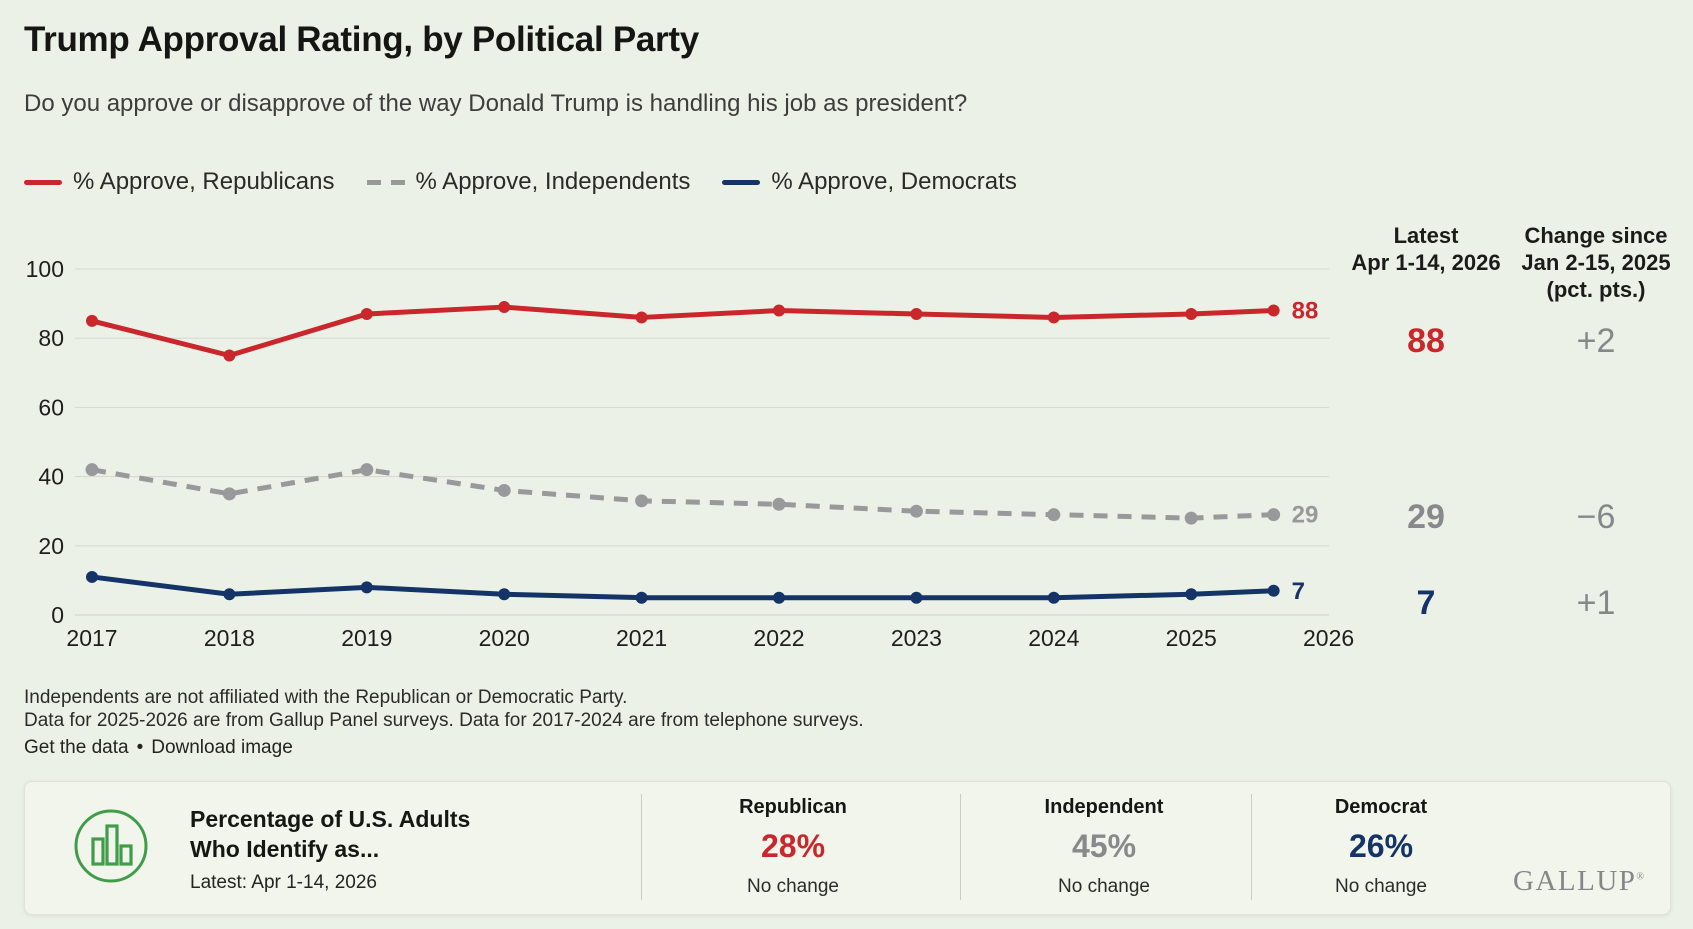 This screenshot has width=1693, height=929. I want to click on svg-text: 88, so click(1305, 311).